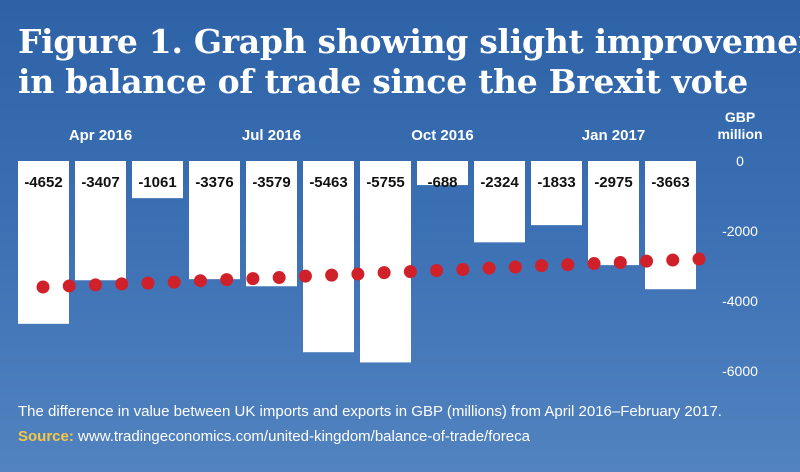 This screenshot has height=472, width=800. What do you see at coordinates (357, 135) in the screenshot?
I see `x-axis-labels: Apr 2016 Jul 2016 Oct 2016 Jan 2017` at bounding box center [357, 135].